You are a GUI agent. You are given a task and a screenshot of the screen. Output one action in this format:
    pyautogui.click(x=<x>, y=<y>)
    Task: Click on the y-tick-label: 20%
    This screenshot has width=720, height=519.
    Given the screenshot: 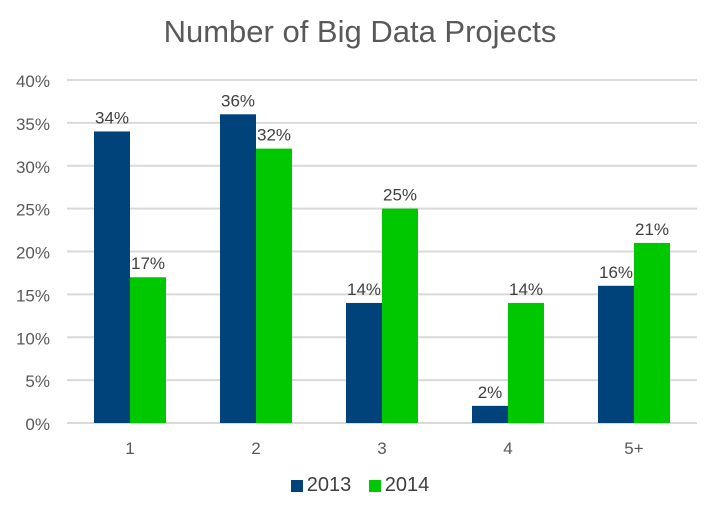 What is the action you would take?
    pyautogui.click(x=33, y=253)
    